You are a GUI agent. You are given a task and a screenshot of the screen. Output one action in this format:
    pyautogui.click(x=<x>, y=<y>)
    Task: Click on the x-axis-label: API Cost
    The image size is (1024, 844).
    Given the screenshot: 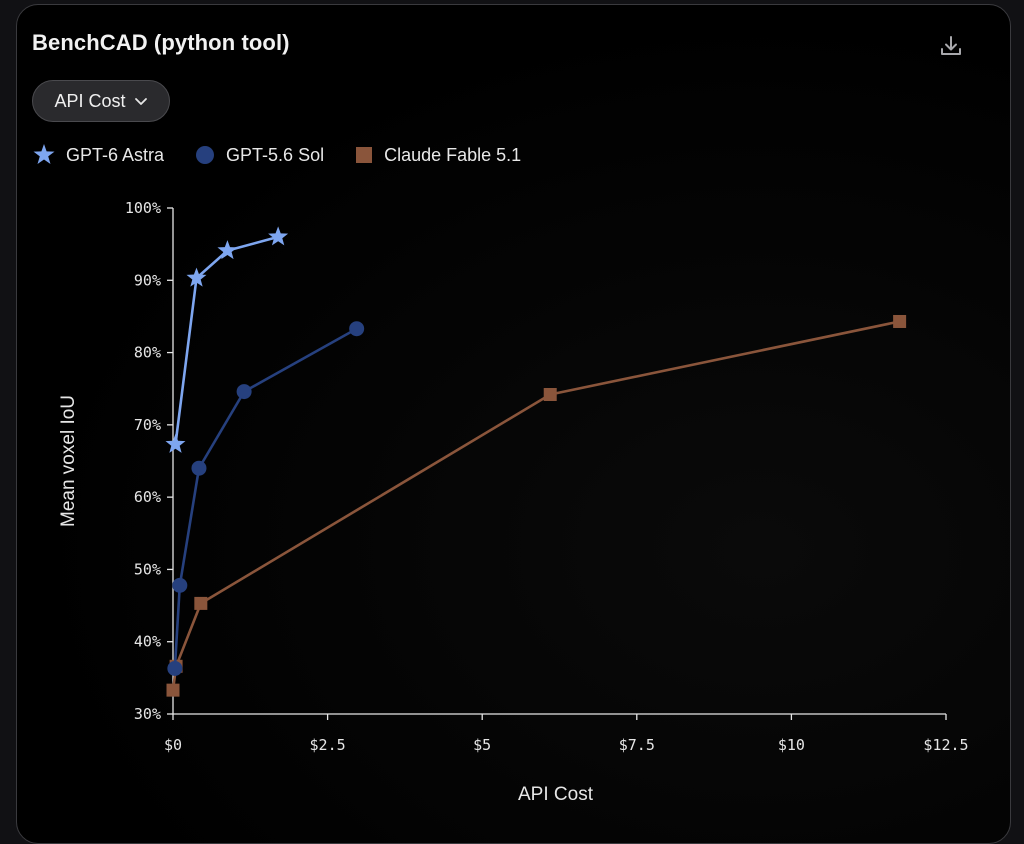 What is the action you would take?
    pyautogui.click(x=556, y=794)
    